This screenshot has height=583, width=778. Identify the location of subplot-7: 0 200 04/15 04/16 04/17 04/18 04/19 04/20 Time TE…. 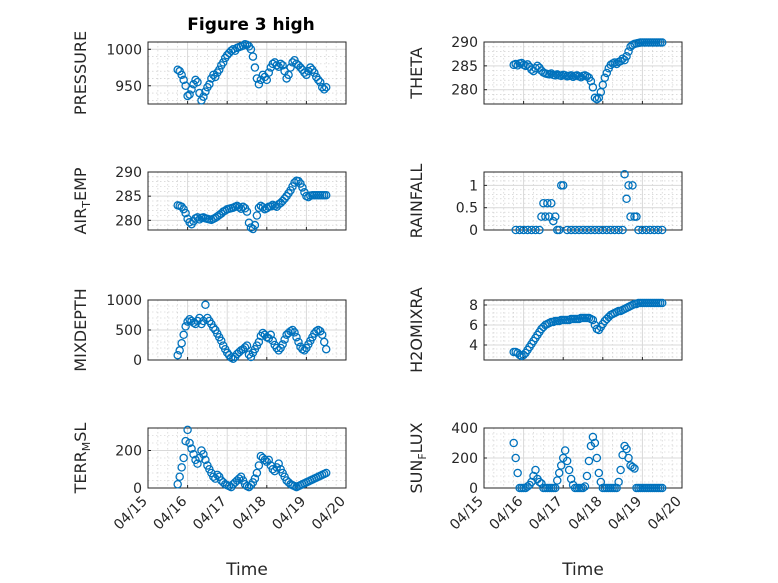
(210, 501).